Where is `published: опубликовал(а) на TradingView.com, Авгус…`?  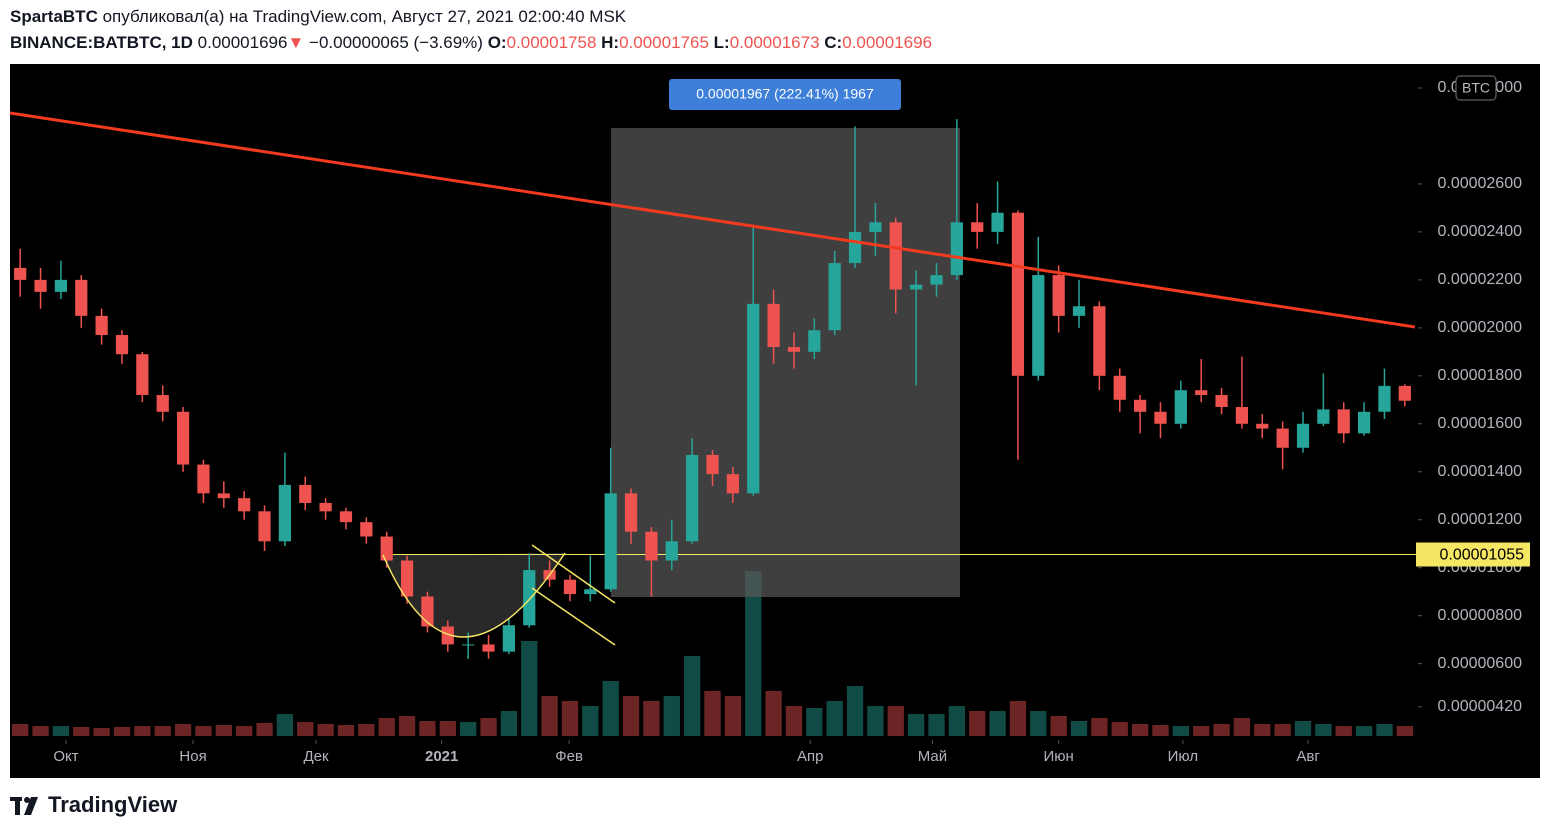
published: опубликовал(а) на TradingView.com, Авгус… is located at coordinates (364, 16).